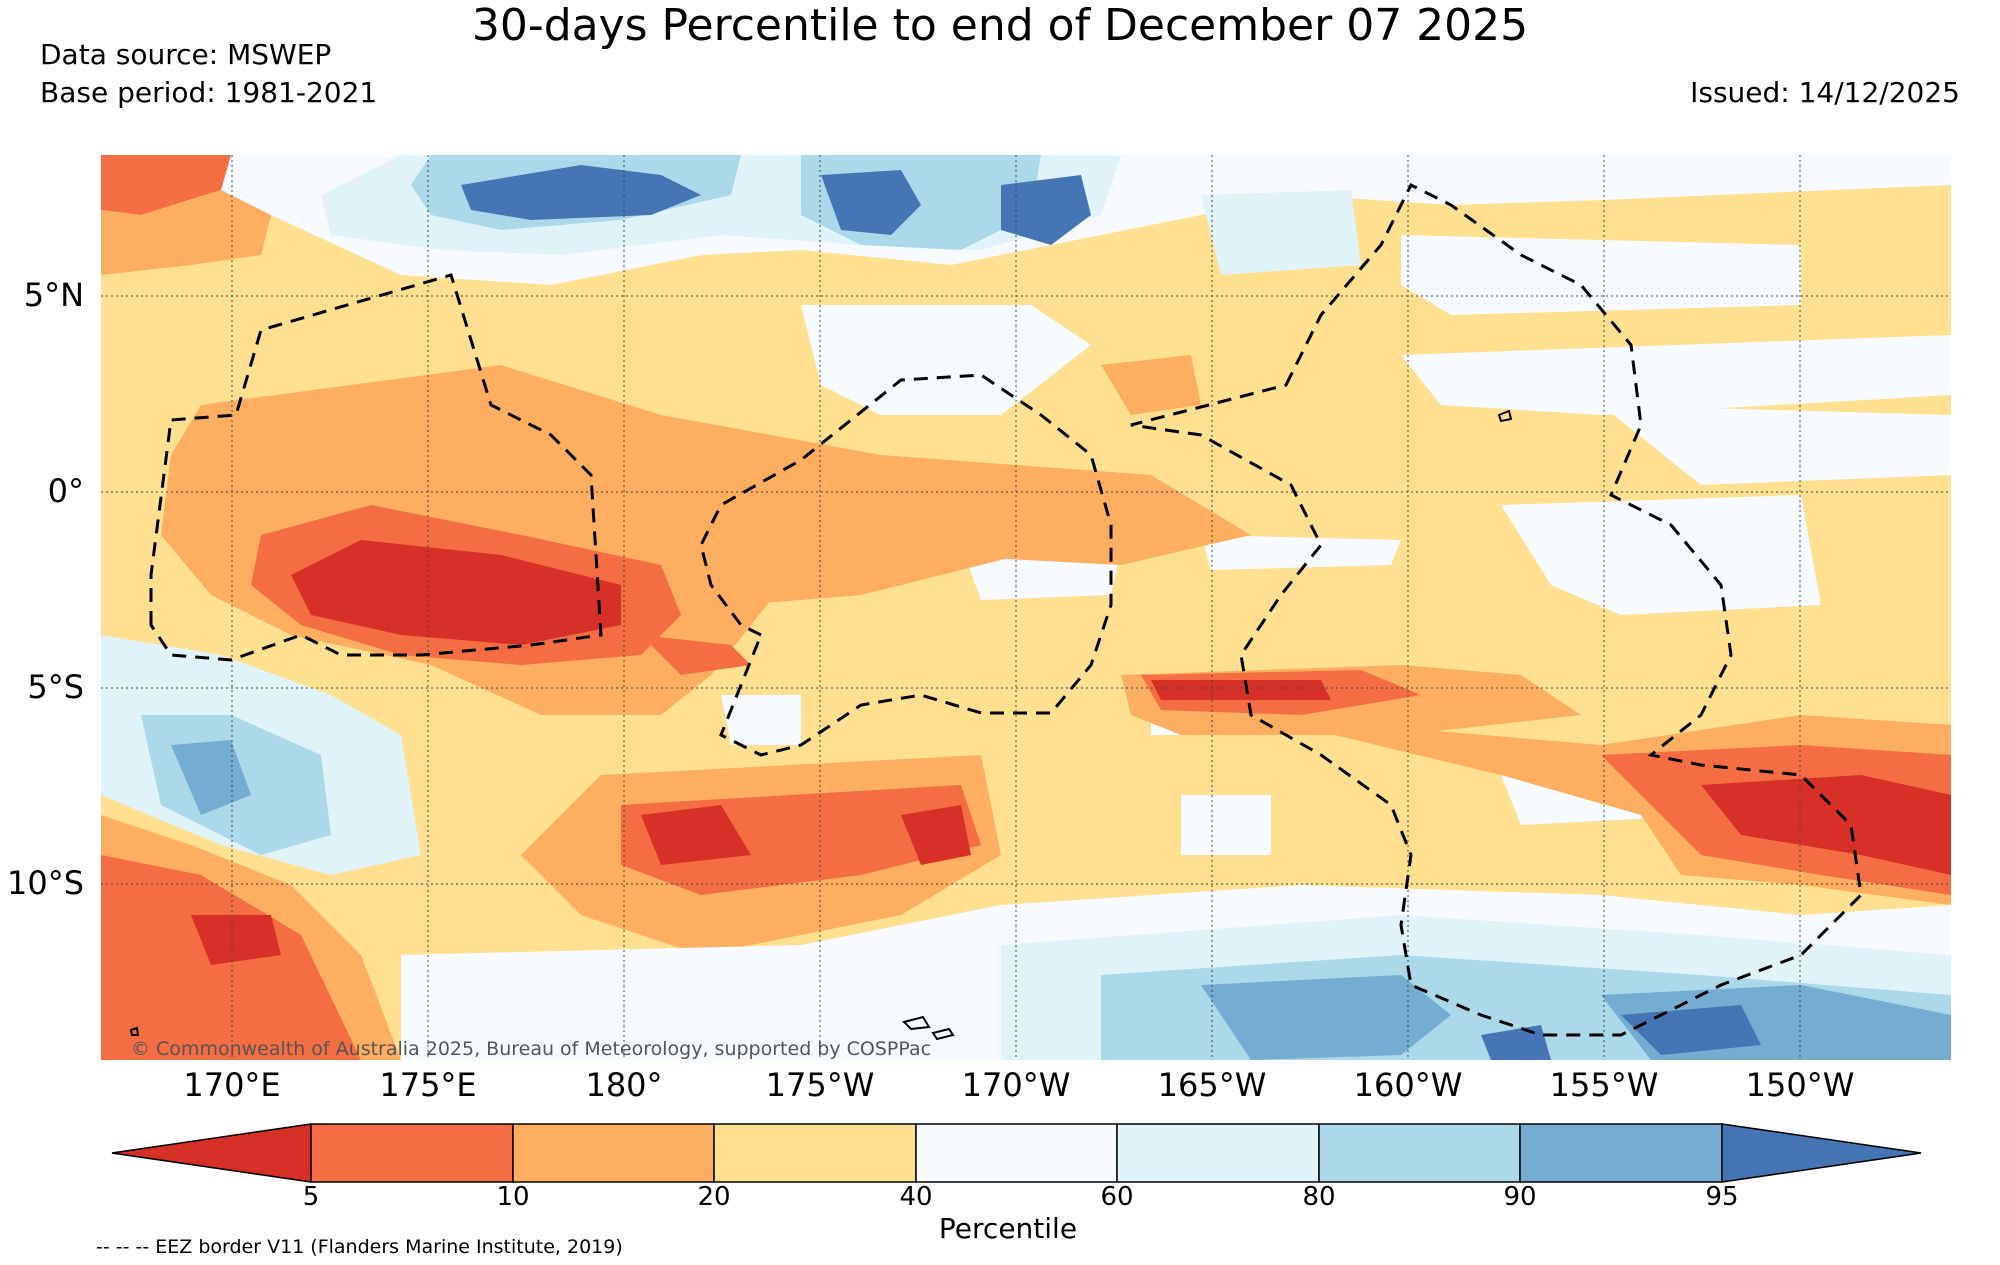  What do you see at coordinates (946, 360) in the screenshot?
I see `field-white-center-north` at bounding box center [946, 360].